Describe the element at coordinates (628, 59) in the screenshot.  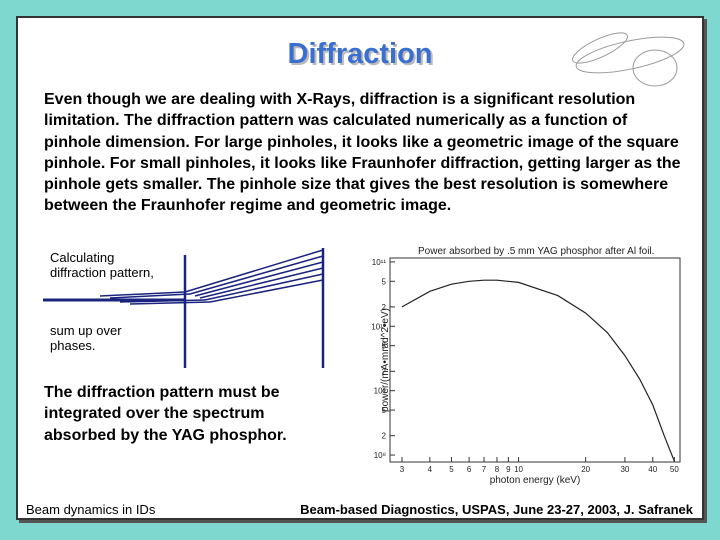
I see `logo` at that location.